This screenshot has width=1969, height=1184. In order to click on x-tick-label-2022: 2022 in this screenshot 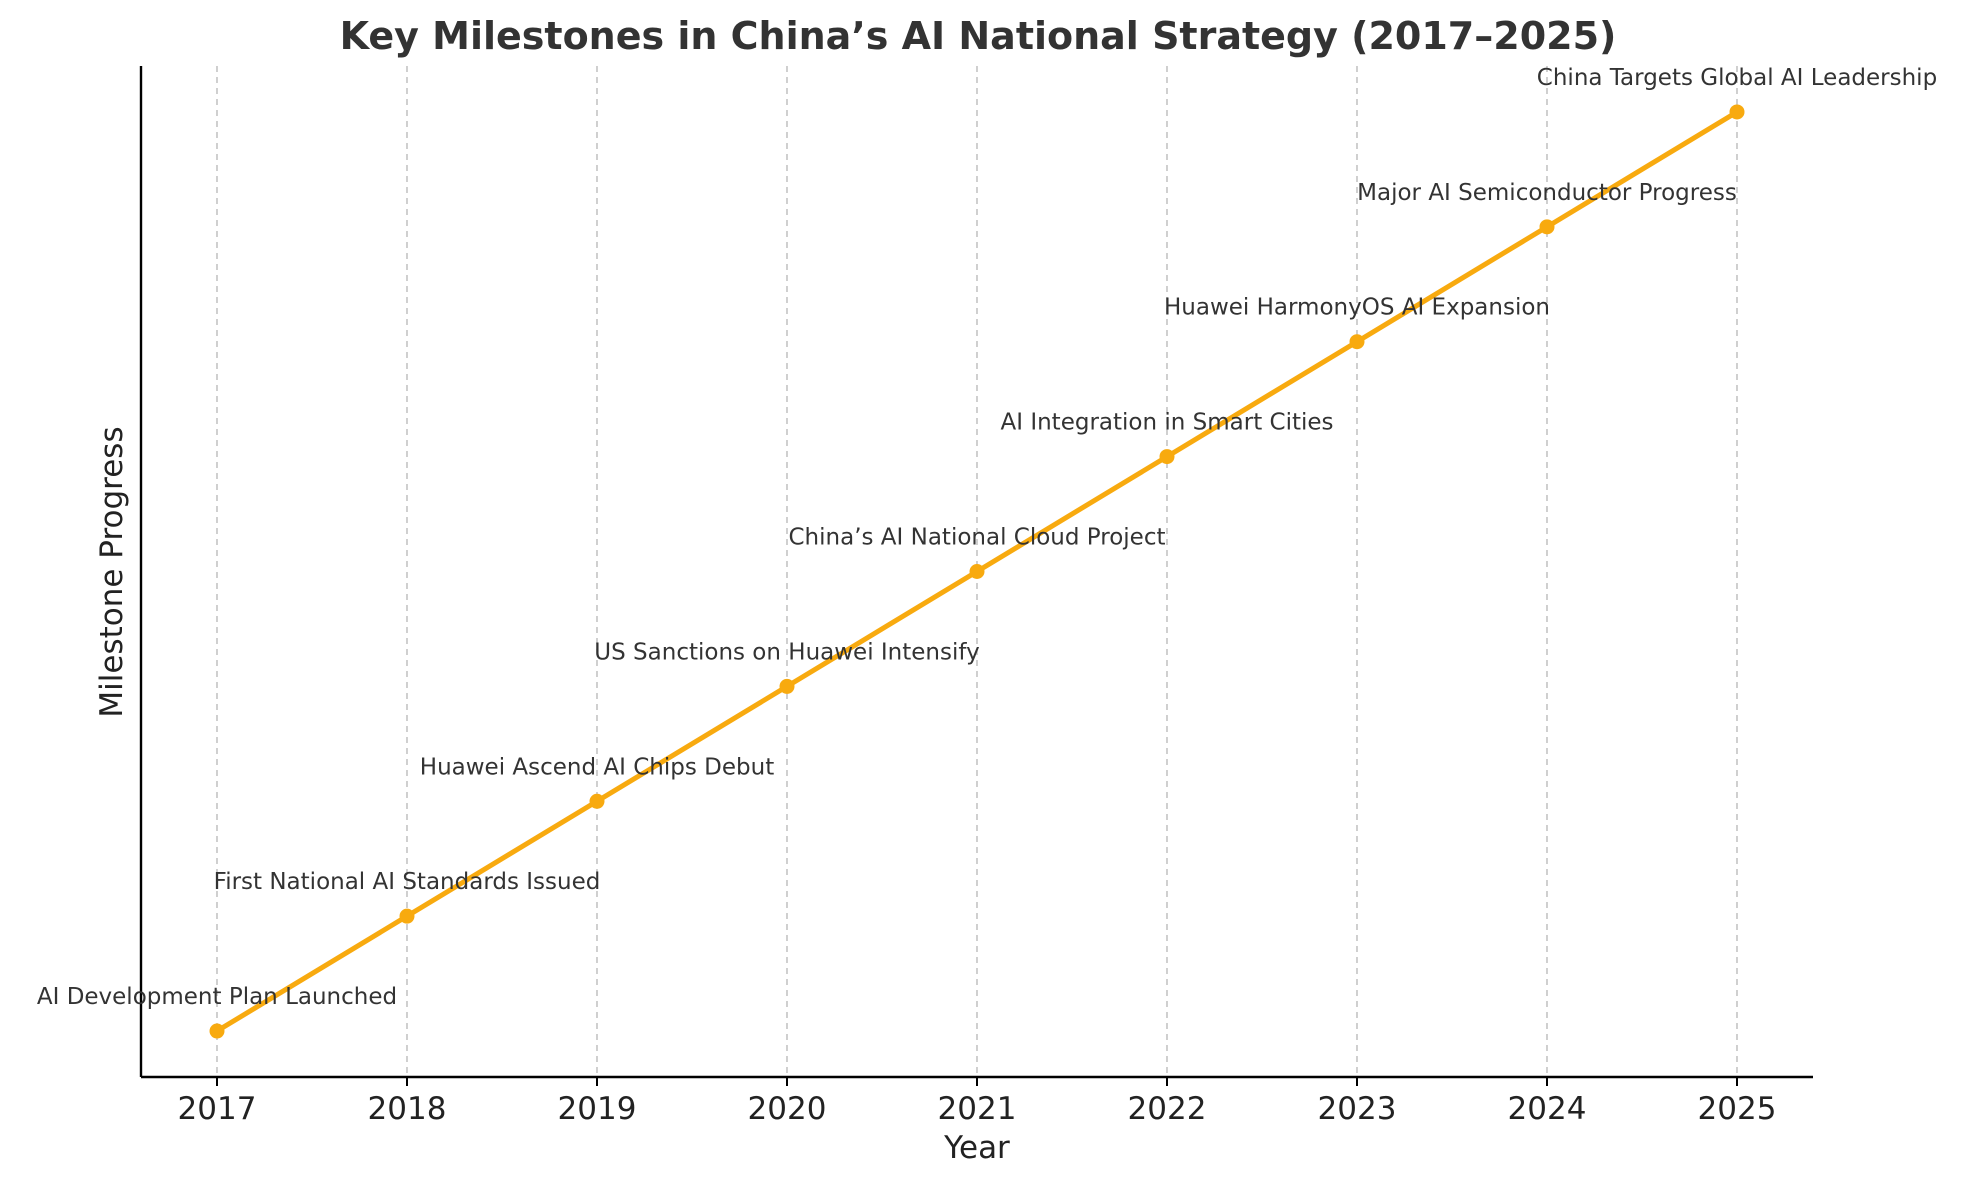, I will do `click(1167, 1109)`.